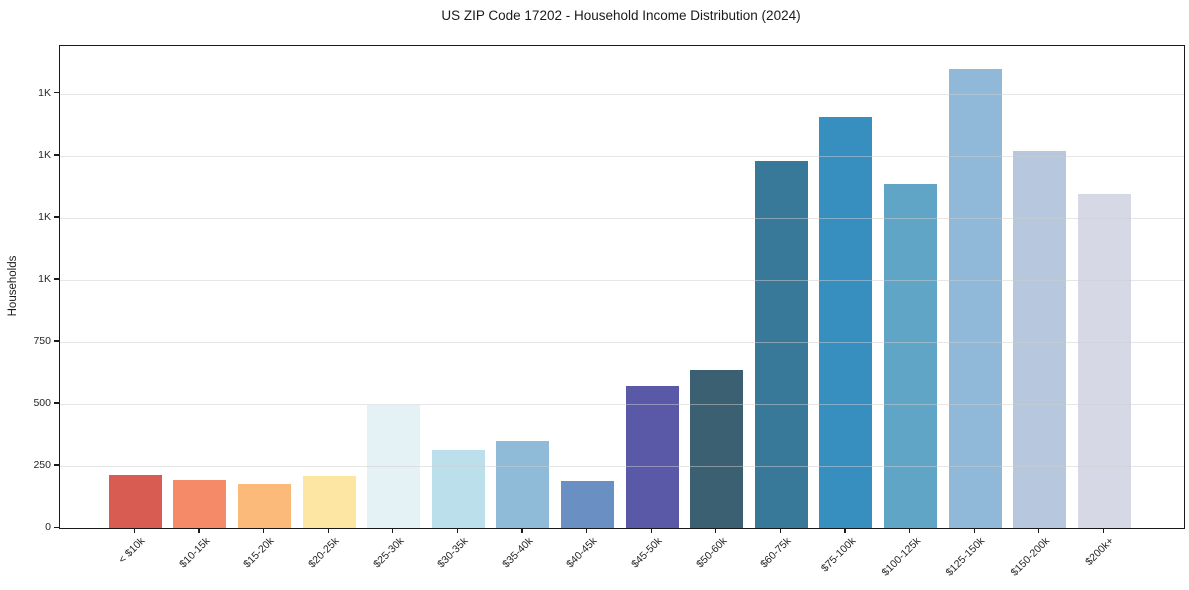 This screenshot has width=1189, height=590. I want to click on x-tick-label: $35-40k, so click(517, 553).